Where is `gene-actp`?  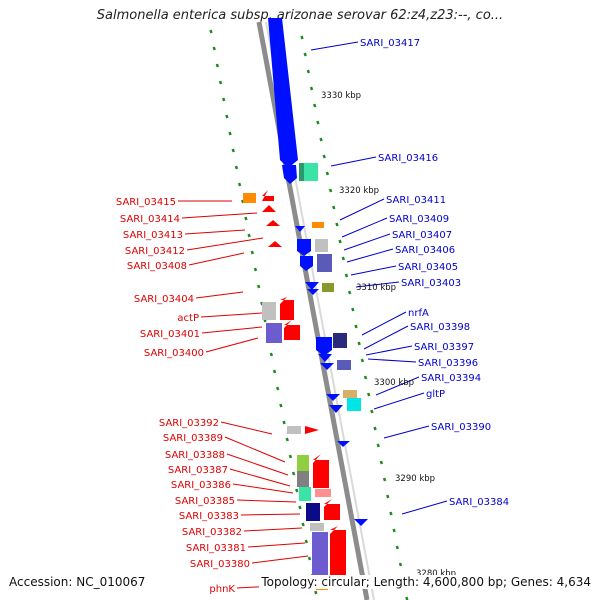 gene-actp is located at coordinates (287, 308).